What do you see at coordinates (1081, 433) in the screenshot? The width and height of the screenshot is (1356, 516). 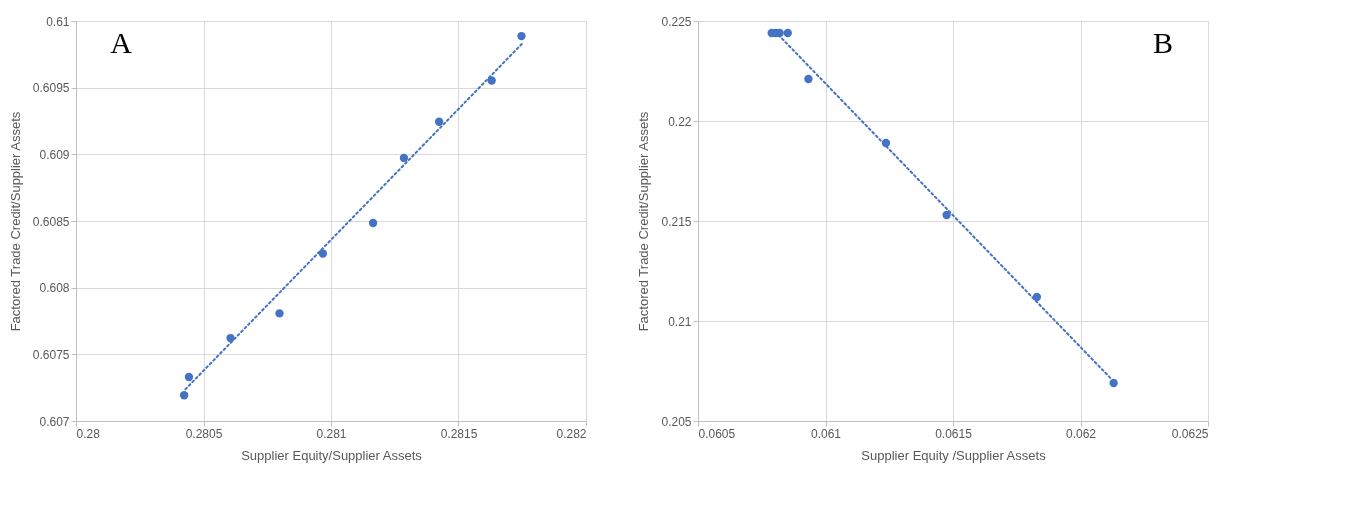 I see `x-tick-label: 0.062` at bounding box center [1081, 433].